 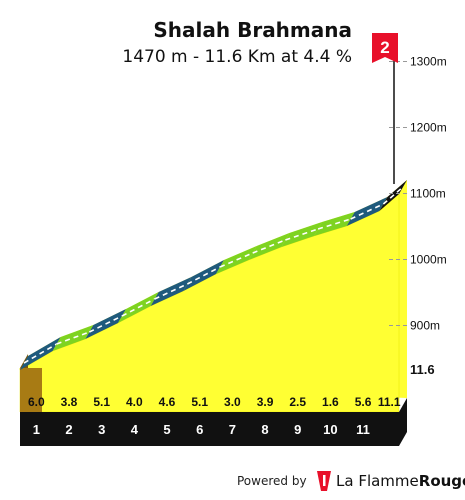 What do you see at coordinates (330, 402) in the screenshot?
I see `gradient-label: 1.6` at bounding box center [330, 402].